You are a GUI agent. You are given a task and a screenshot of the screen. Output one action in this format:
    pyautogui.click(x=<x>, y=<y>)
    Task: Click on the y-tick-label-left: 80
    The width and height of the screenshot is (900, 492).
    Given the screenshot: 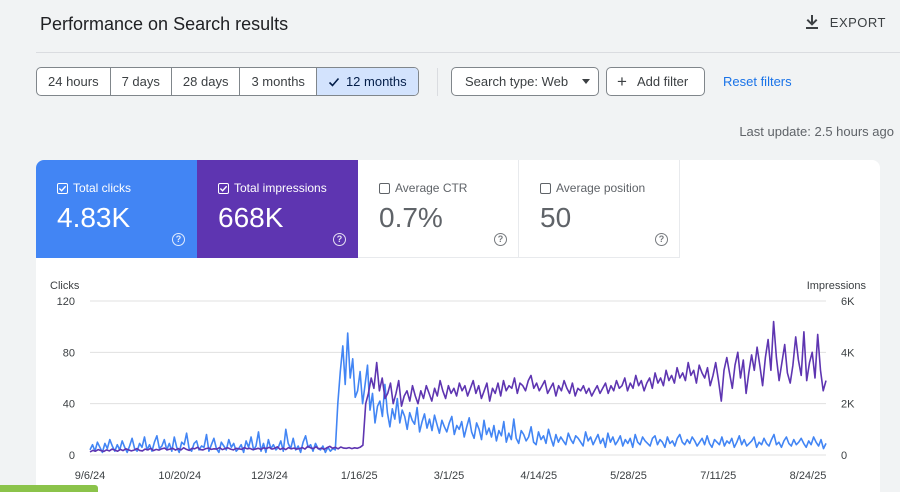 What is the action you would take?
    pyautogui.click(x=69, y=353)
    